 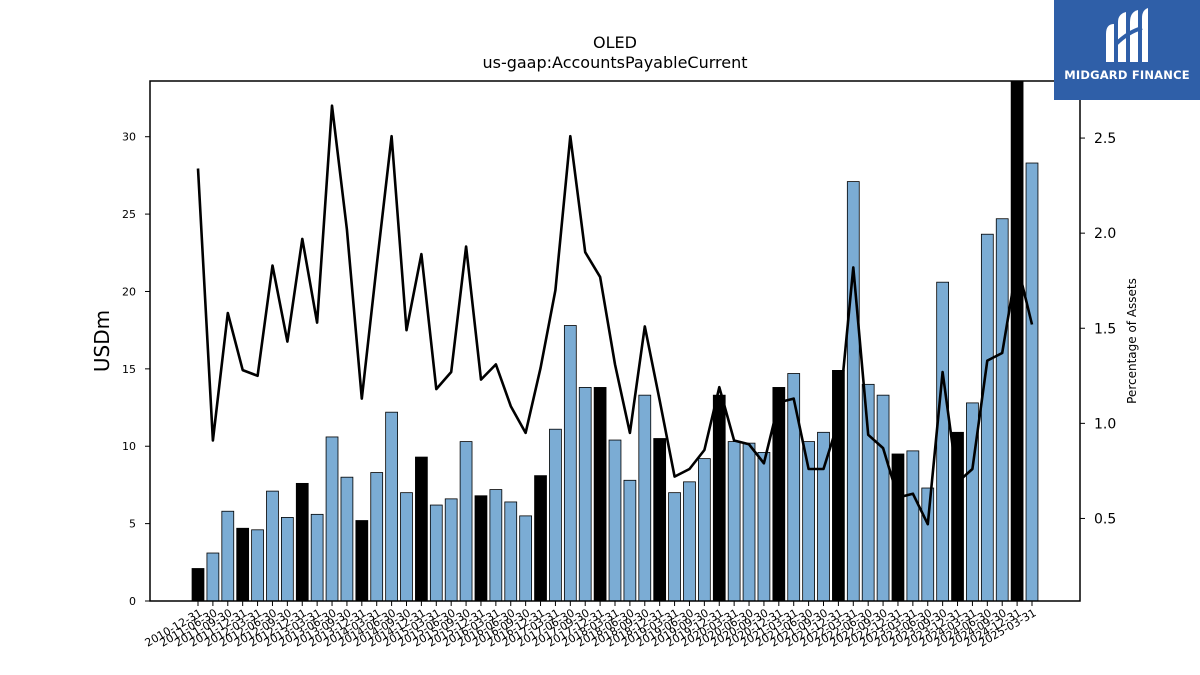 I want to click on y-tick-label: 10, so click(x=129, y=446).